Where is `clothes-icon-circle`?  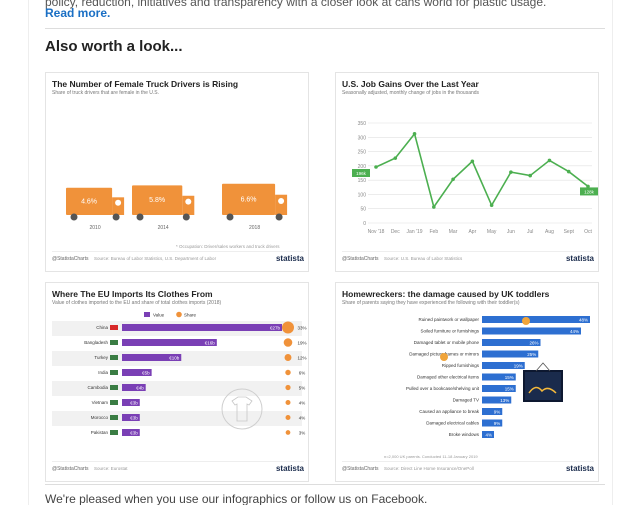 clothes-icon-circle is located at coordinates (242, 409).